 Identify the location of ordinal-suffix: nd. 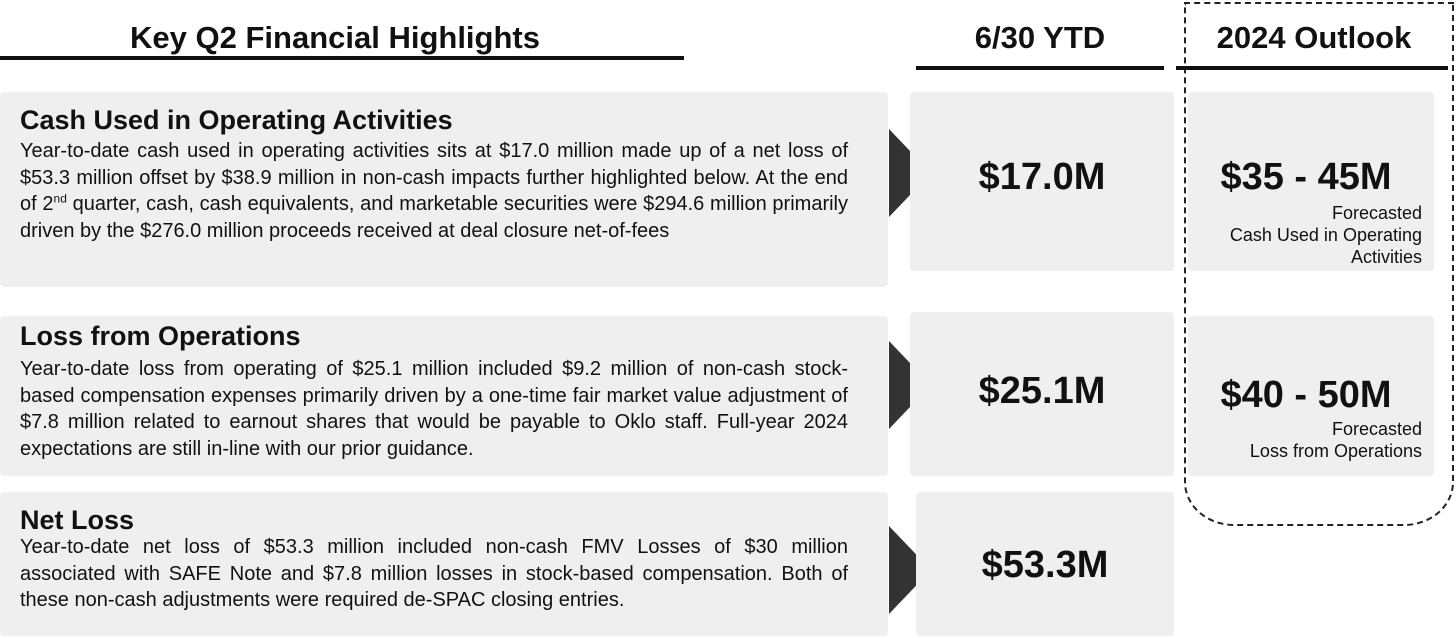
(60, 198).